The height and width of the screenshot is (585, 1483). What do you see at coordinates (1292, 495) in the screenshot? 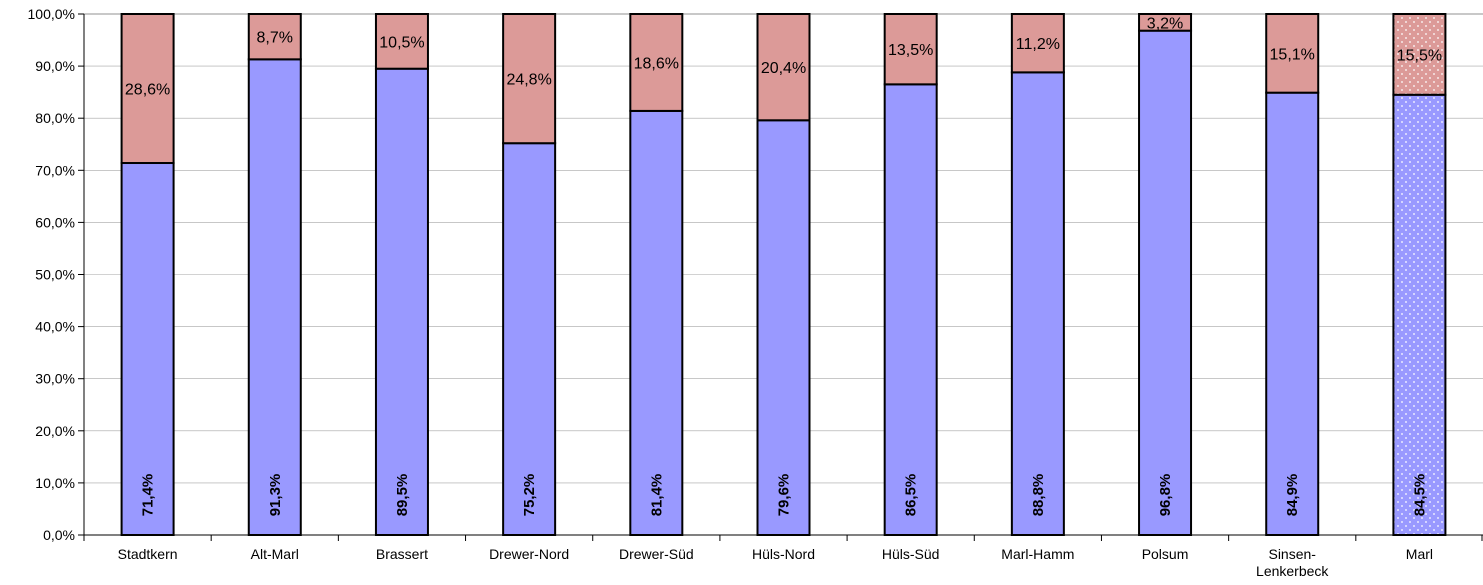
I see `data-label-lower: 84,9%` at bounding box center [1292, 495].